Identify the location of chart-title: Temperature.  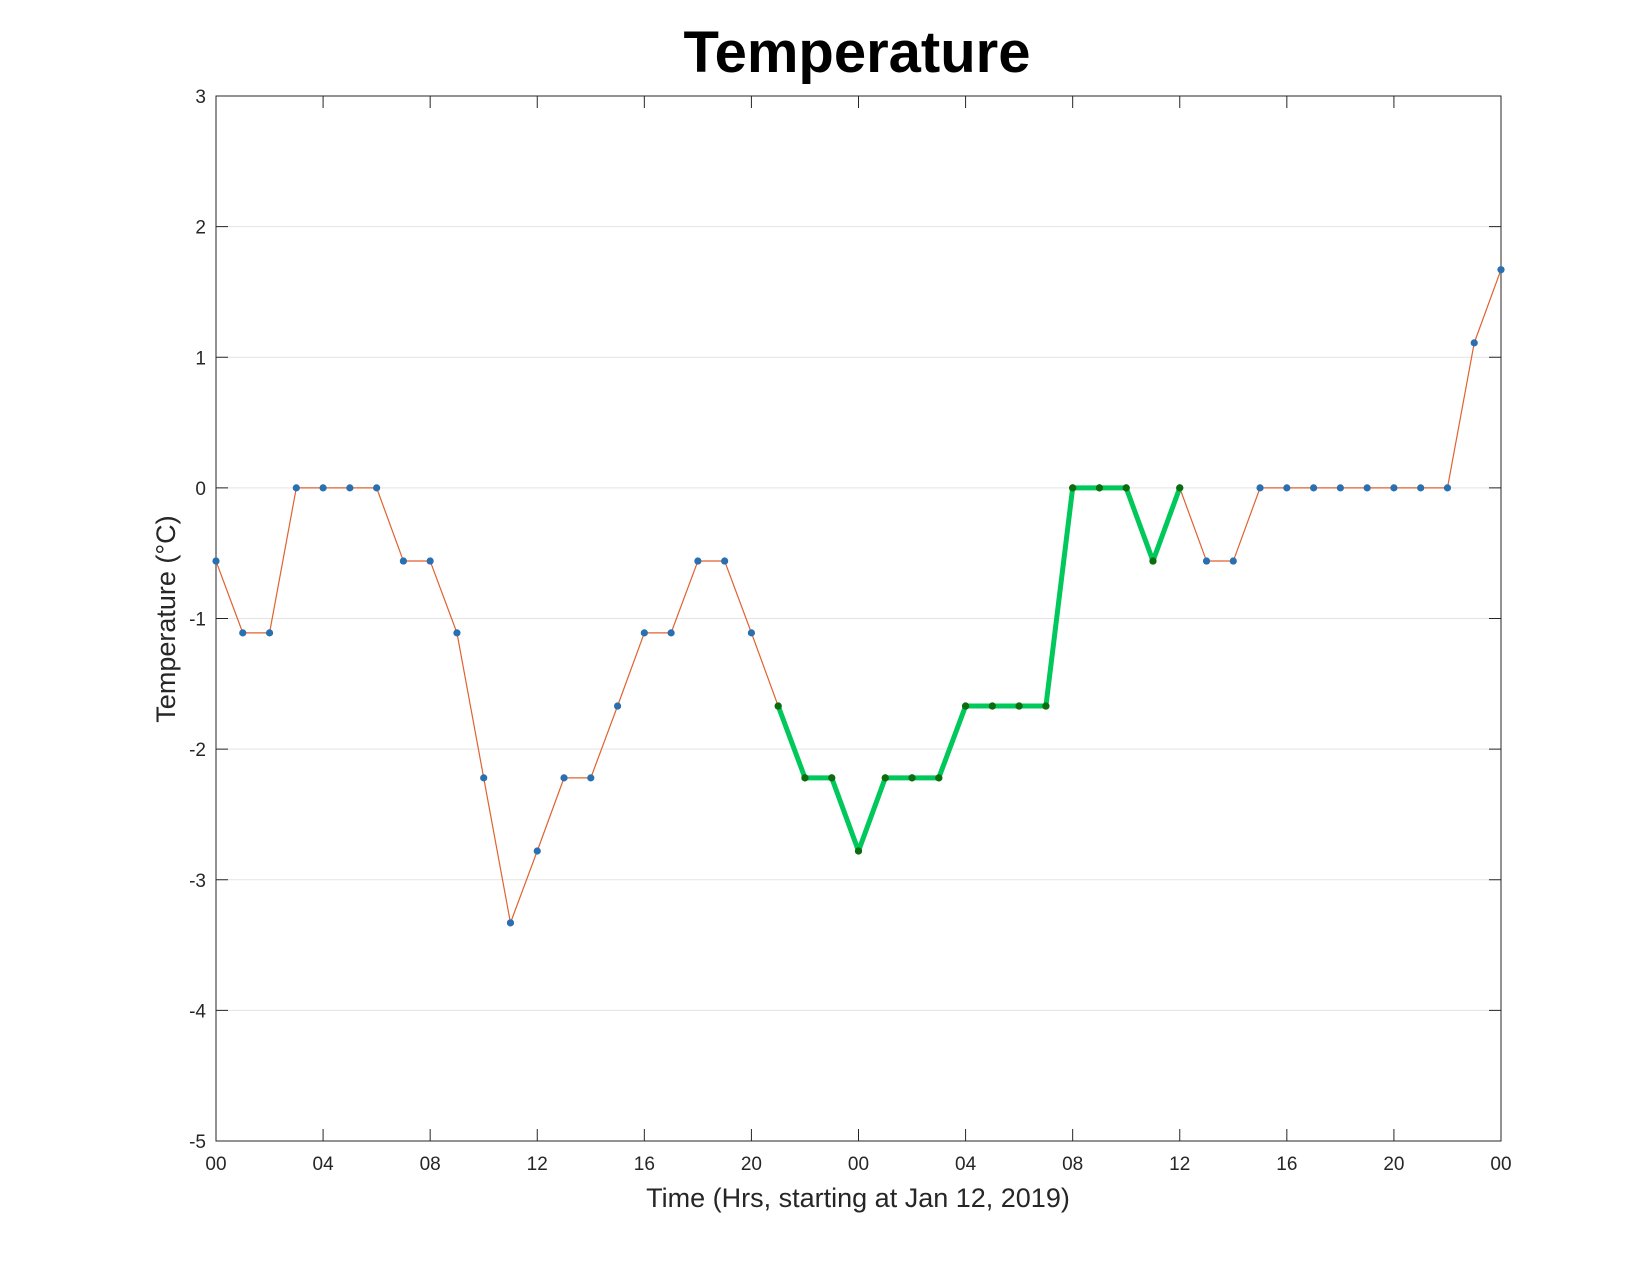
(856, 52).